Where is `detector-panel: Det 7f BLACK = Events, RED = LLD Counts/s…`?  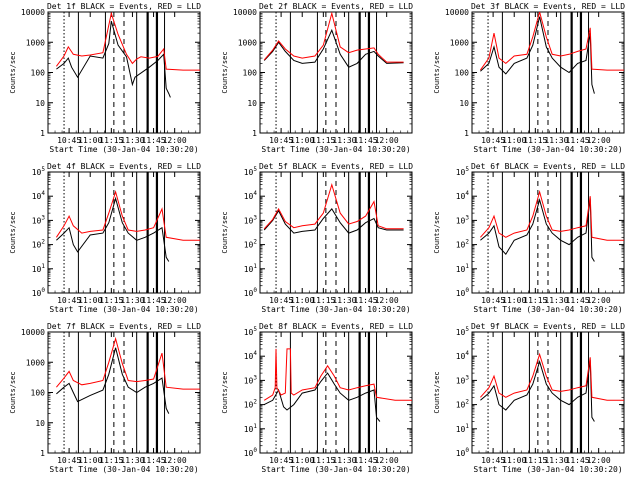 detector-panel: Det 7f BLACK = Events, RED = LLD Counts/s… is located at coordinates (105, 398).